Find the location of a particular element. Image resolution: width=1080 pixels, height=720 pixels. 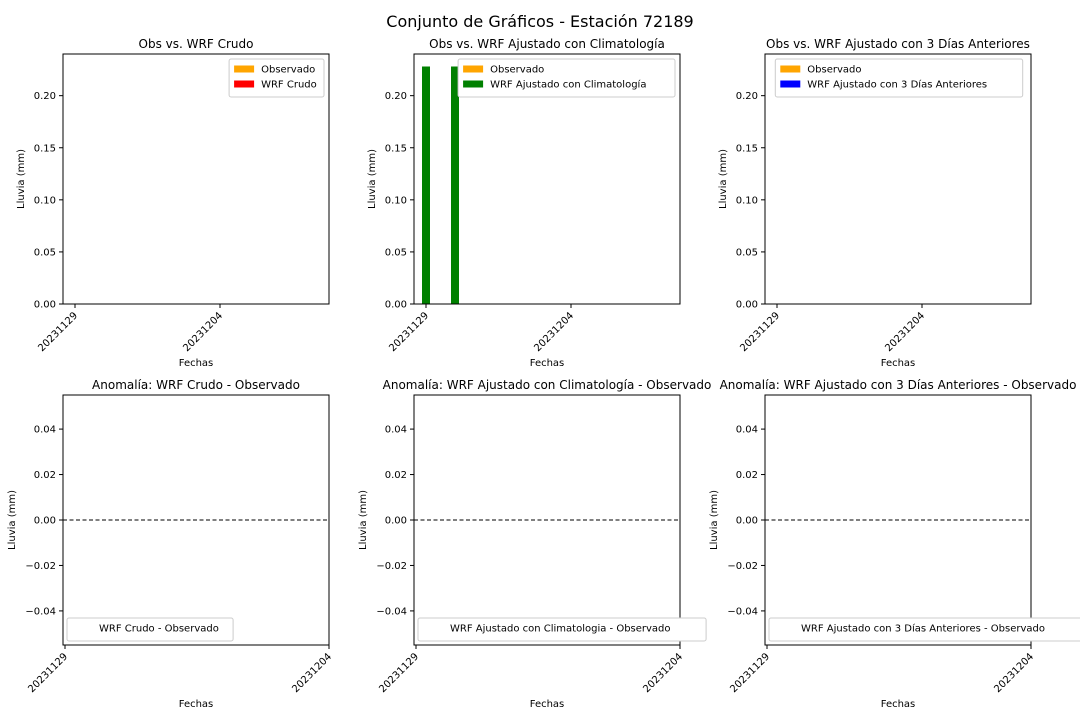

panel-title: Obs vs. WRF Crudo is located at coordinates (196, 44).